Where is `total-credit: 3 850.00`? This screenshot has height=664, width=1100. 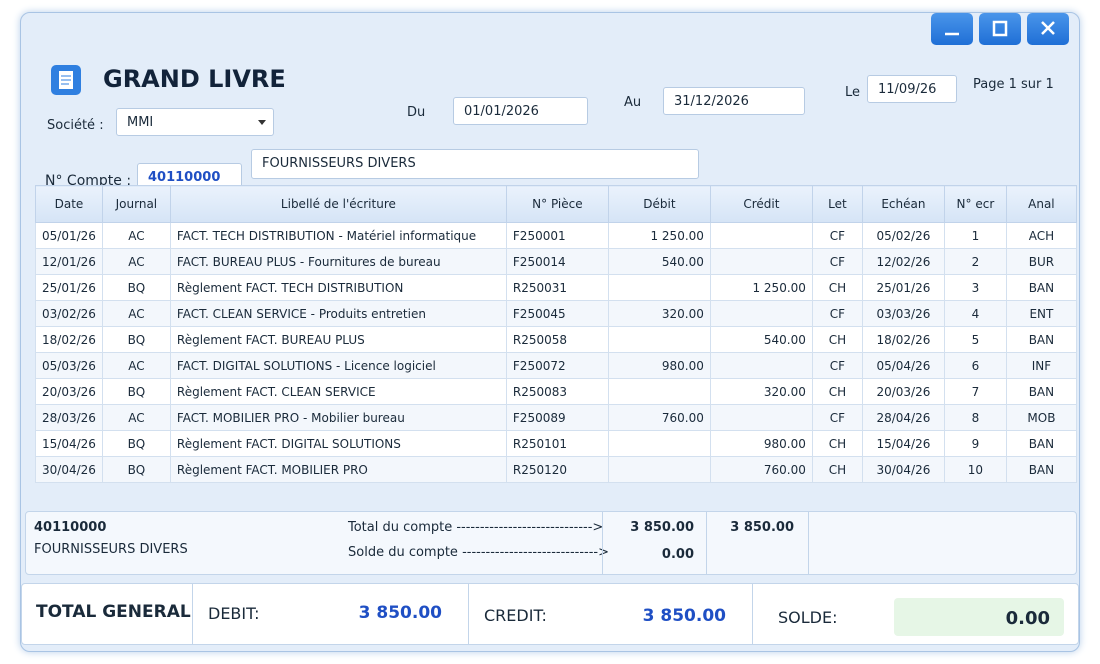
total-credit: 3 850.00 is located at coordinates (684, 616).